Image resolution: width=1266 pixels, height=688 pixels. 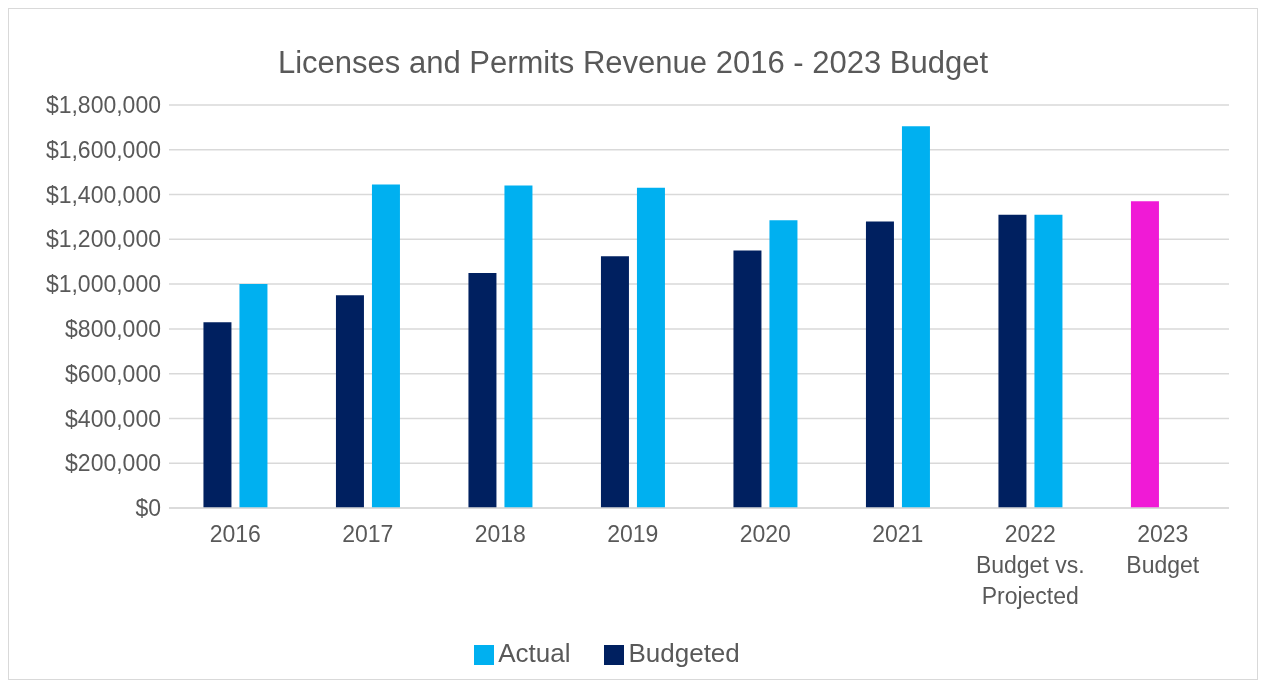 What do you see at coordinates (103, 149) in the screenshot?
I see `y-tick-label: $1,600,000` at bounding box center [103, 149].